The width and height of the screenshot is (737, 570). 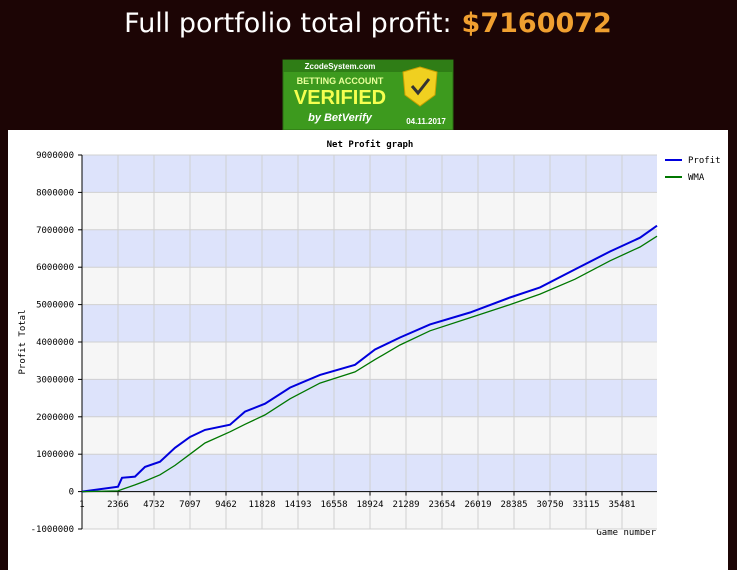 I want to click on chart-title: Net Profit graph, so click(x=370, y=144).